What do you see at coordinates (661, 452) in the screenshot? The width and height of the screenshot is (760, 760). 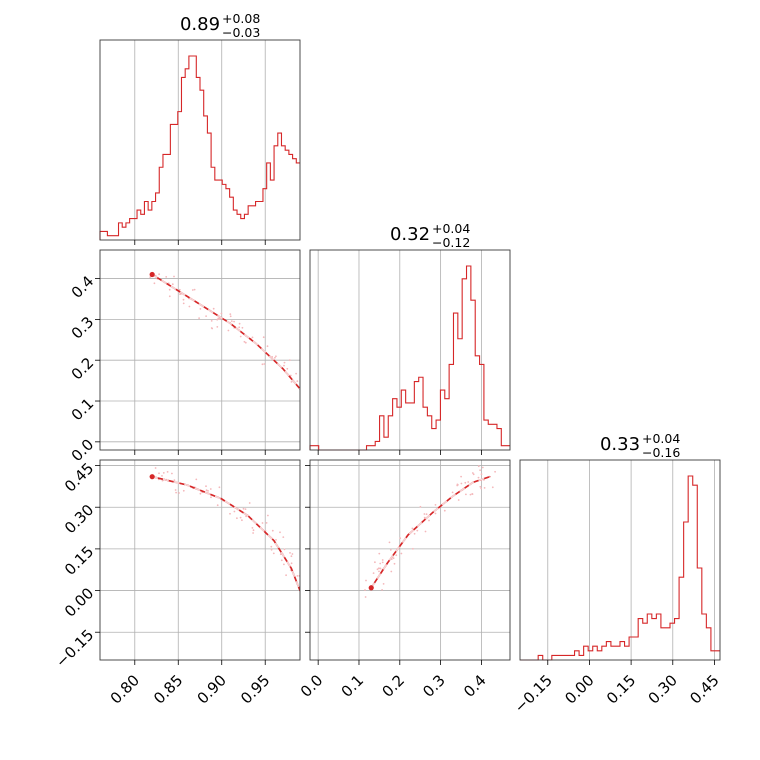 I see `title-p2-minus: −0.16` at bounding box center [661, 452].